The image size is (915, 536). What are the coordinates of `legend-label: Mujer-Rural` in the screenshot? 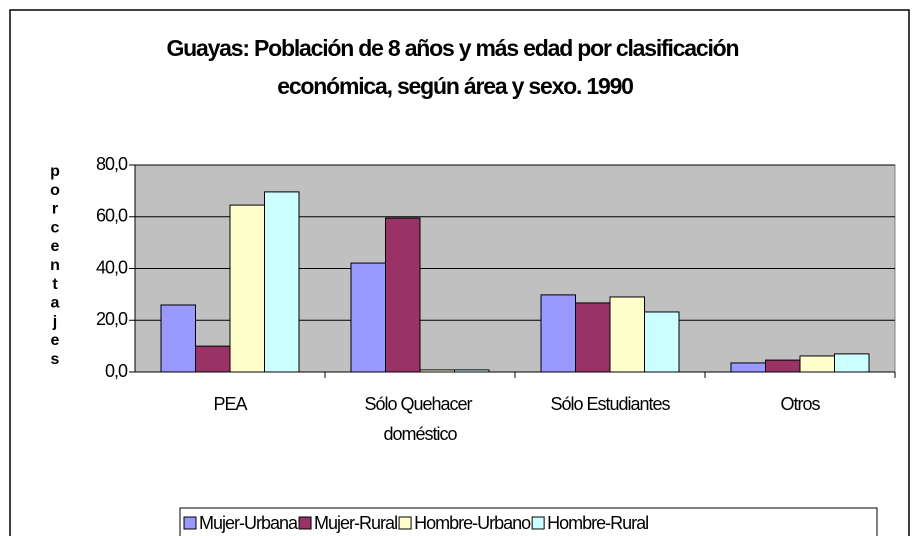 It's located at (355, 523).